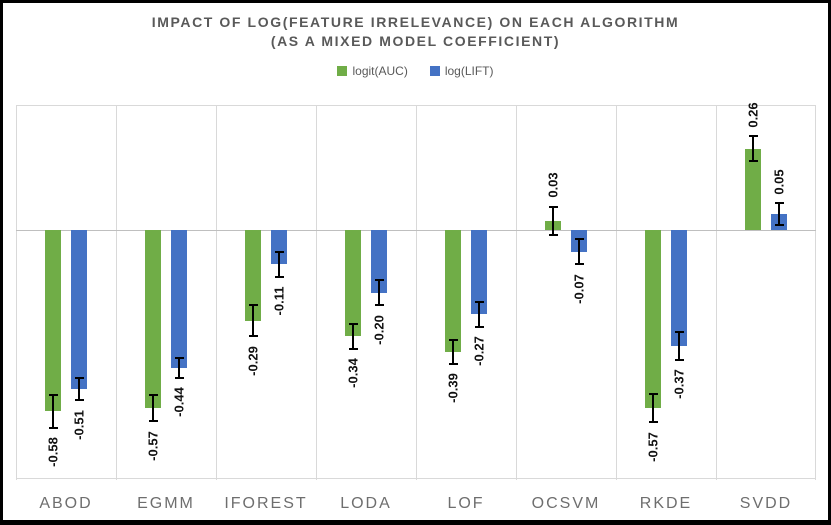 The height and width of the screenshot is (525, 831). Describe the element at coordinates (253, 360) in the screenshot. I see `value-label-iforest-logit-auc: -0.29` at that location.